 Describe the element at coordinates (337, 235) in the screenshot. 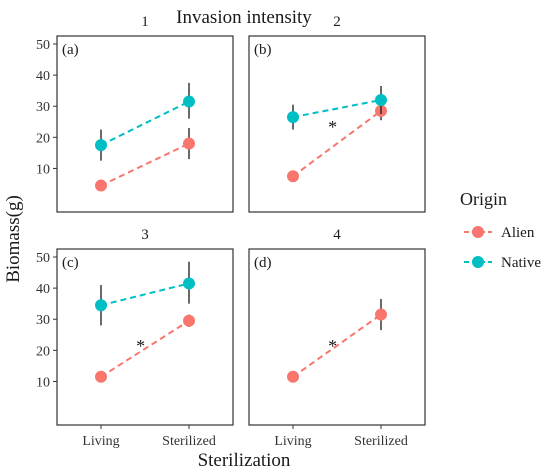

I see `panel-strip-label: 4` at that location.